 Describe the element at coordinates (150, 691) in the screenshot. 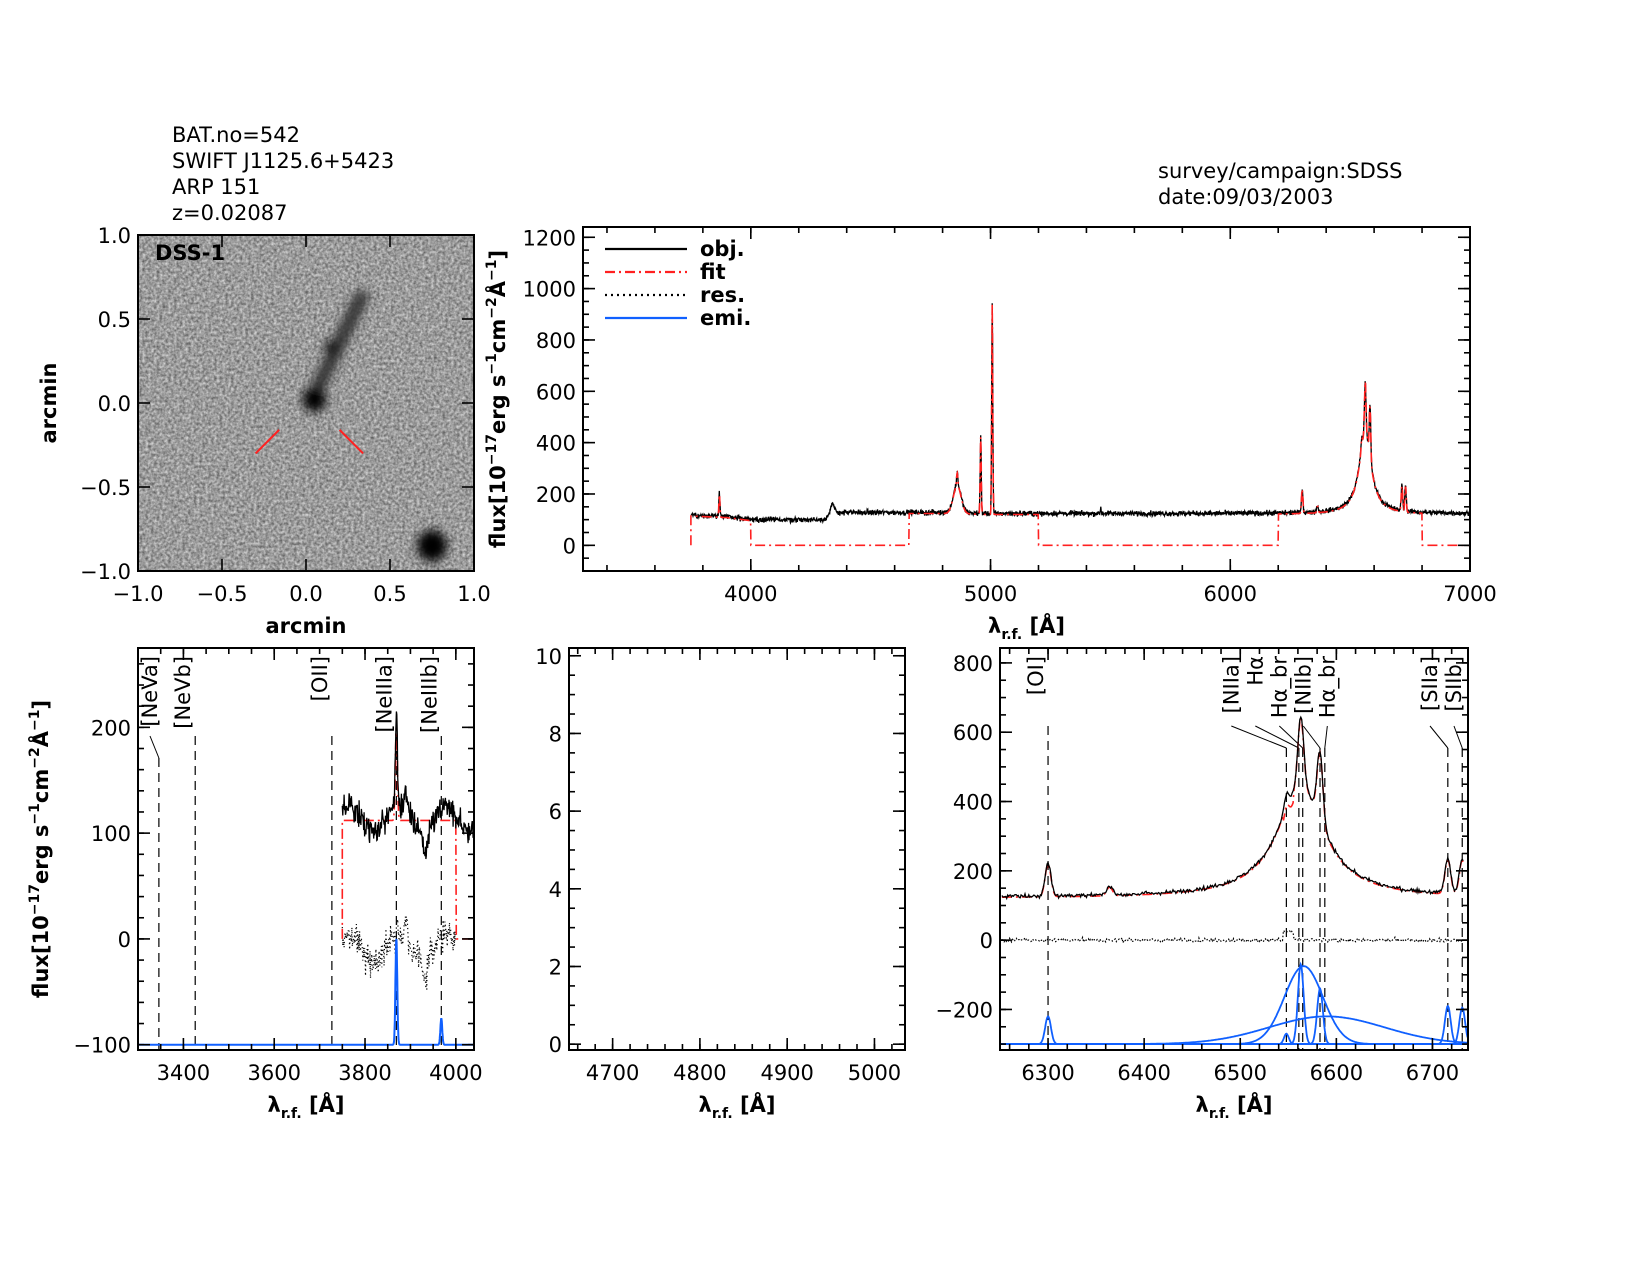

I see `line-marker-label: [NeVa]` at that location.